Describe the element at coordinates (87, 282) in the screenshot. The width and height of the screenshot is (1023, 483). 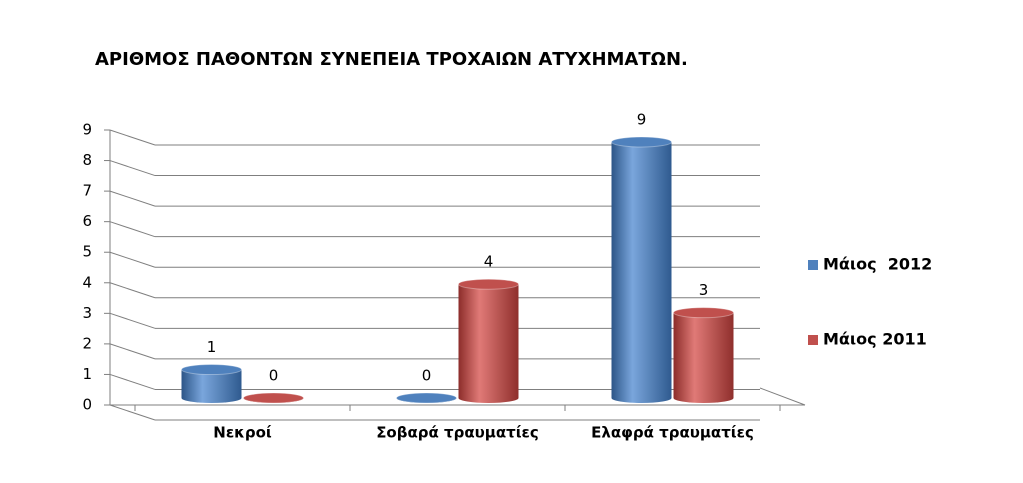
I see `y-tick-label: 4` at that location.